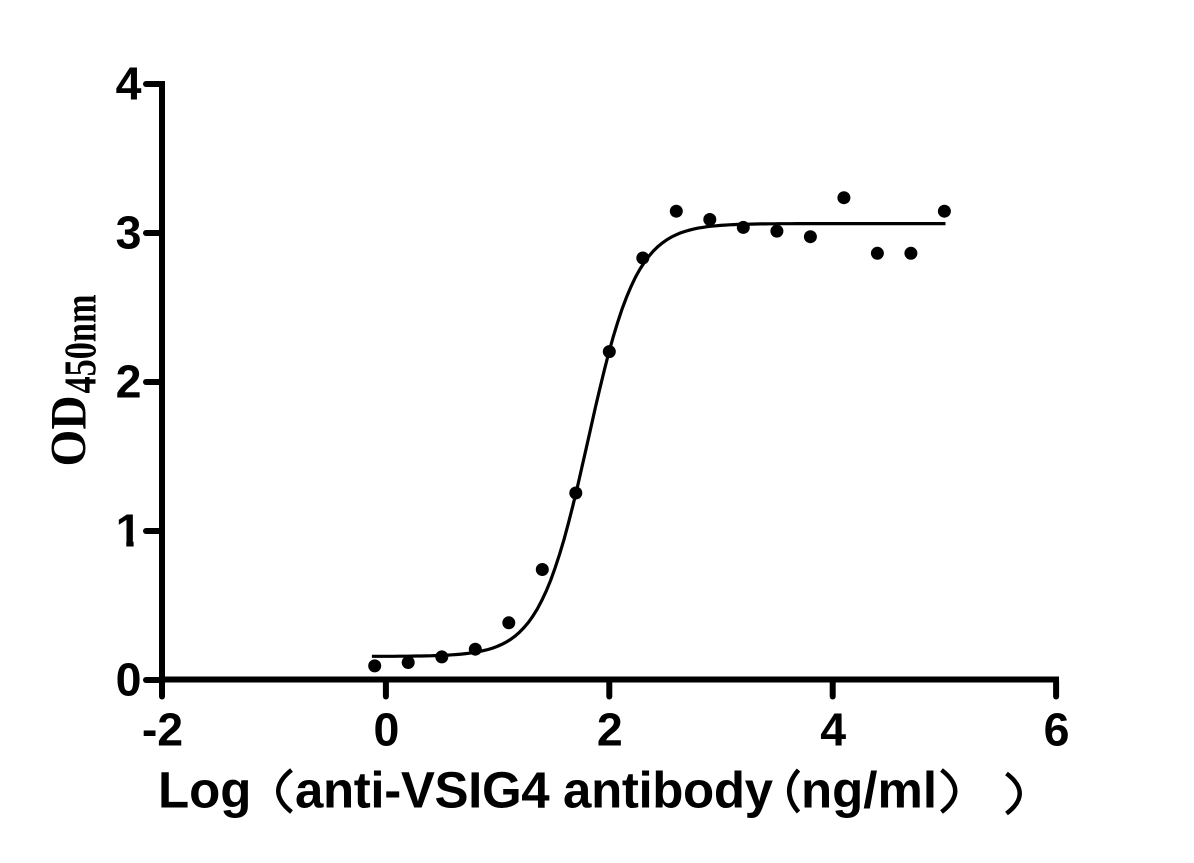 Image resolution: width=1194 pixels, height=863 pixels. Describe the element at coordinates (869, 790) in the screenshot. I see `svg-text: ng/ml` at that location.